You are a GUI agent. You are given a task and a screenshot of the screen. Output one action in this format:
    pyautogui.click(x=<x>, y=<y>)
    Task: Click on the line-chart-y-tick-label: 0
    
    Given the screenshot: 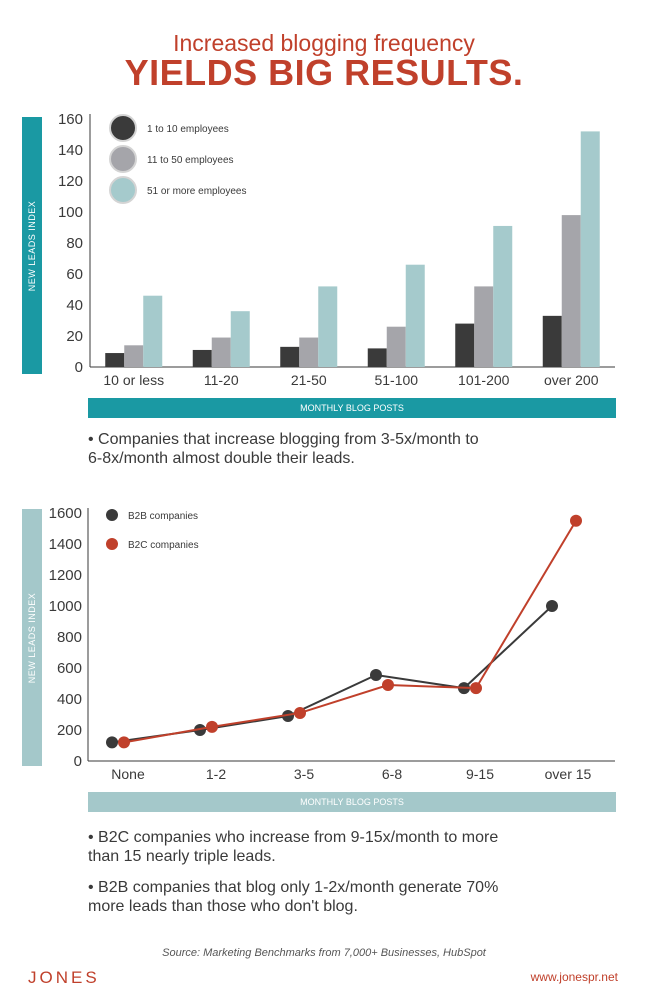 What is the action you would take?
    pyautogui.click(x=78, y=761)
    